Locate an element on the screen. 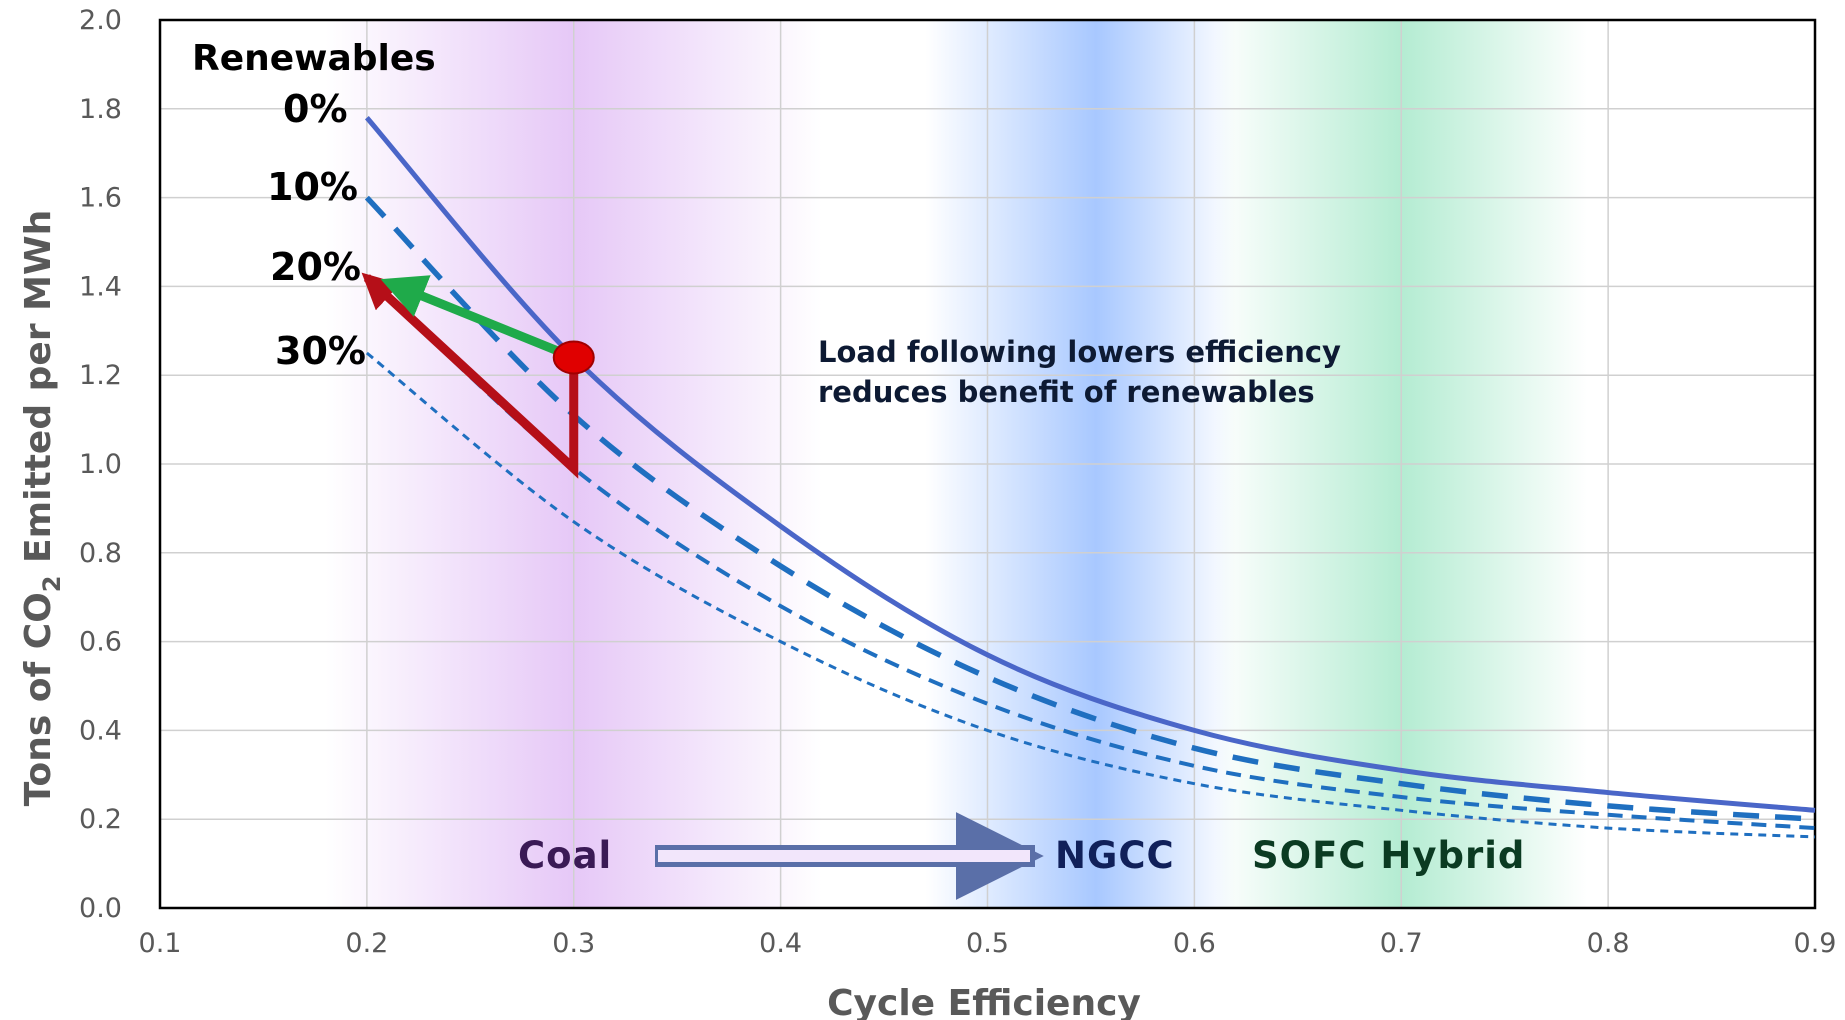 This screenshot has width=1845, height=1020. series-label-30: 30% is located at coordinates (320, 351).